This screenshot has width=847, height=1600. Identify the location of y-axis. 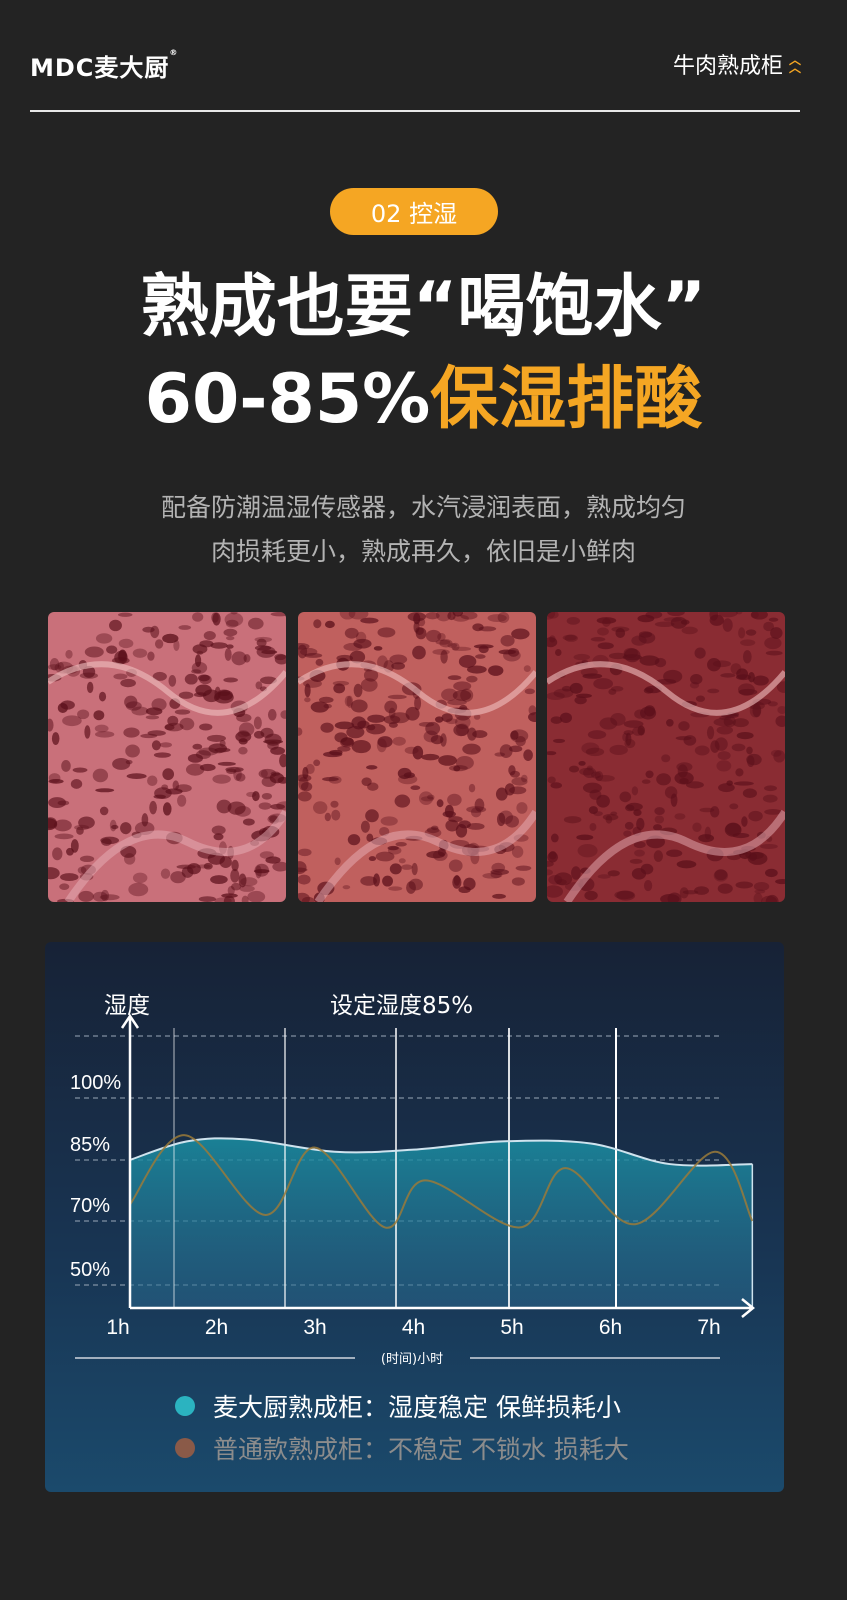
(130, 1160).